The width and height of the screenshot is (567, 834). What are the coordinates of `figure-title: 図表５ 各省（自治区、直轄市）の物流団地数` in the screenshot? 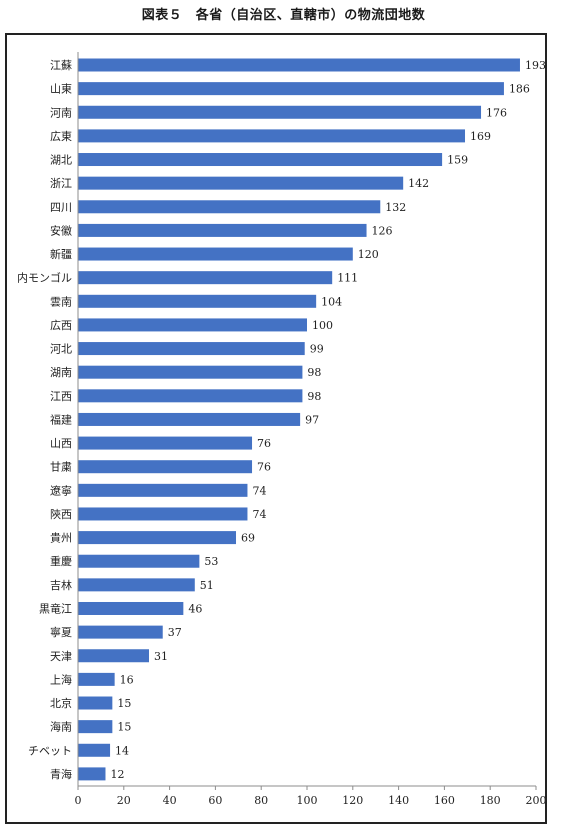 It's located at (283, 15).